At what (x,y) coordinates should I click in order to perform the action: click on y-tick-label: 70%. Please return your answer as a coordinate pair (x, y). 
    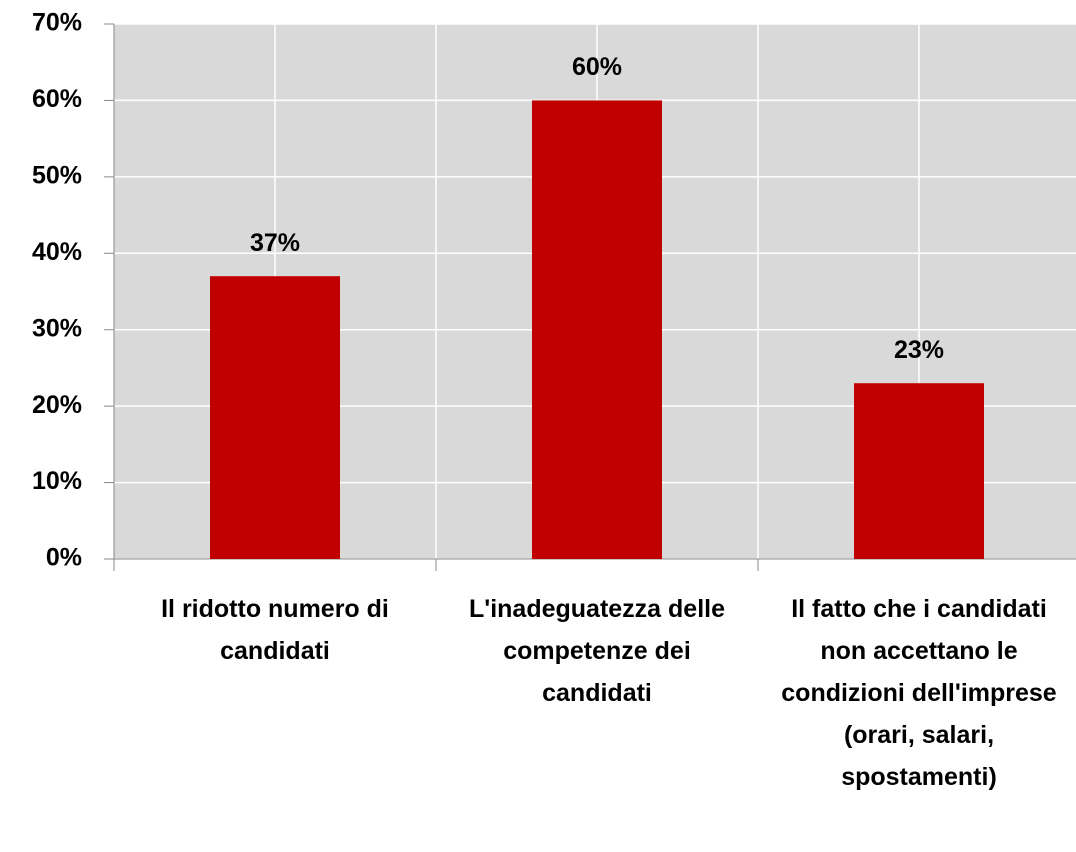
    Looking at the image, I should click on (57, 23).